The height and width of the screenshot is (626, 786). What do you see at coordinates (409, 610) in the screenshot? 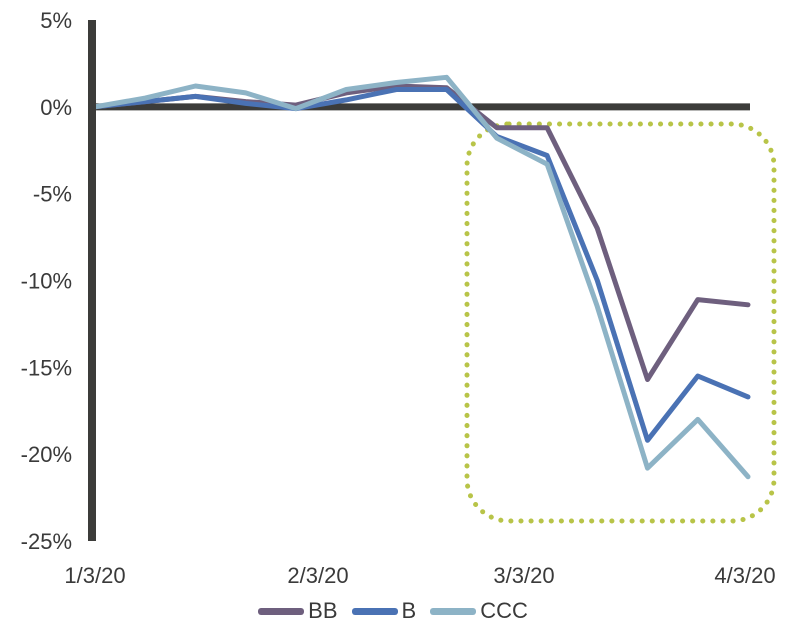
I see `legend-label: B` at bounding box center [409, 610].